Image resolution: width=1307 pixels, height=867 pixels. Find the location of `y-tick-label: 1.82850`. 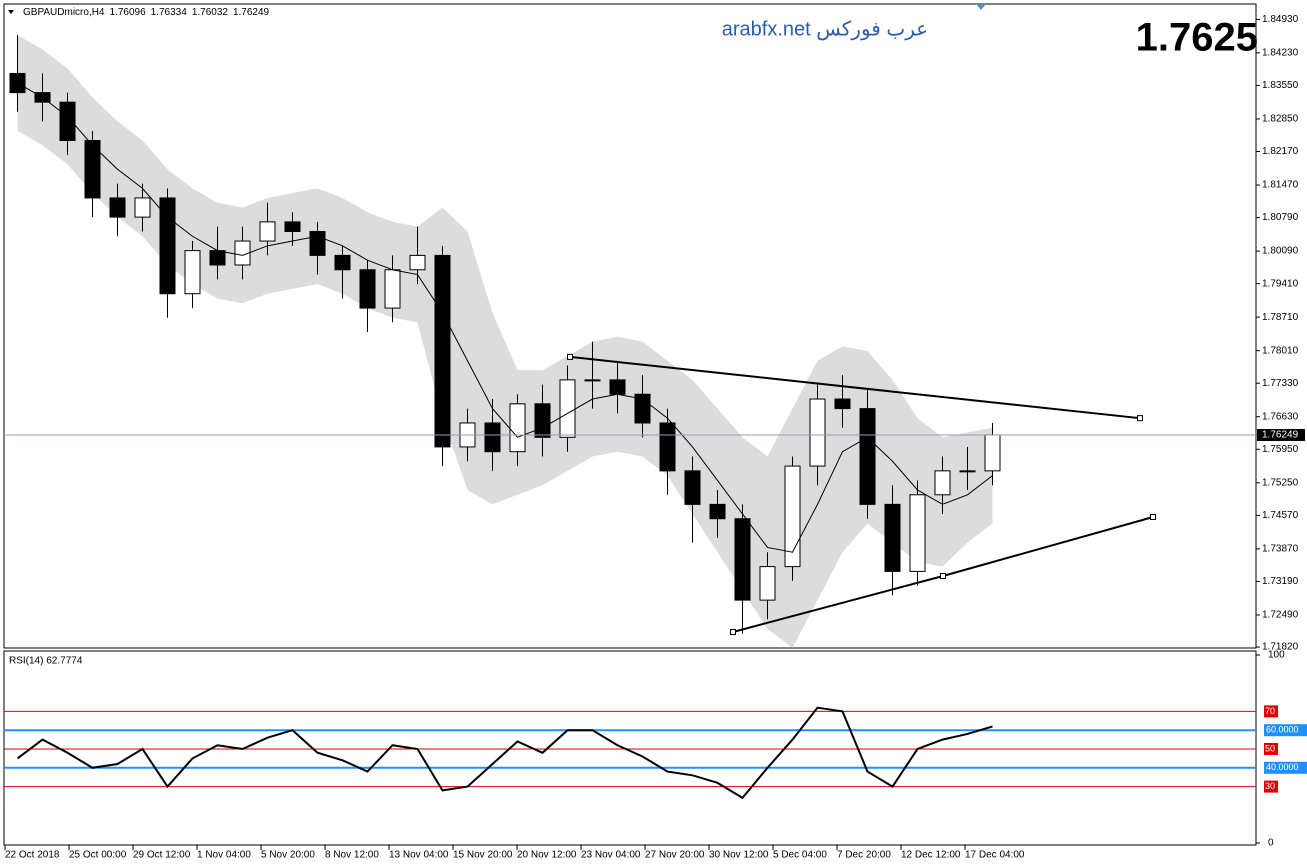

y-tick-label: 1.82850 is located at coordinates (1280, 119).